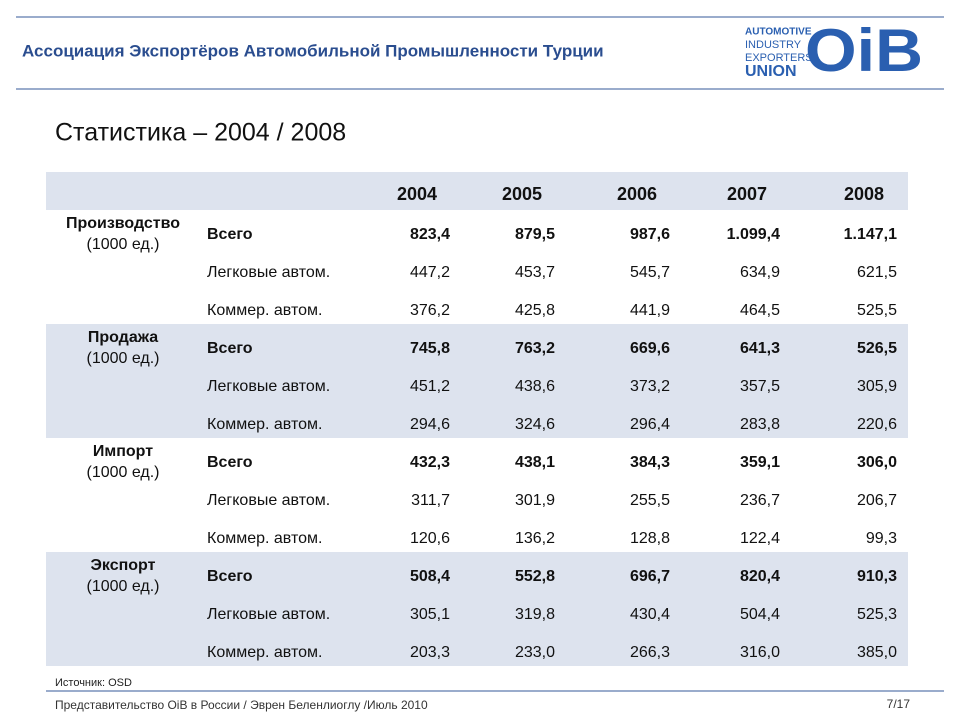 The image size is (960, 725). What do you see at coordinates (522, 194) in the screenshot?
I see `year-header: 2005` at bounding box center [522, 194].